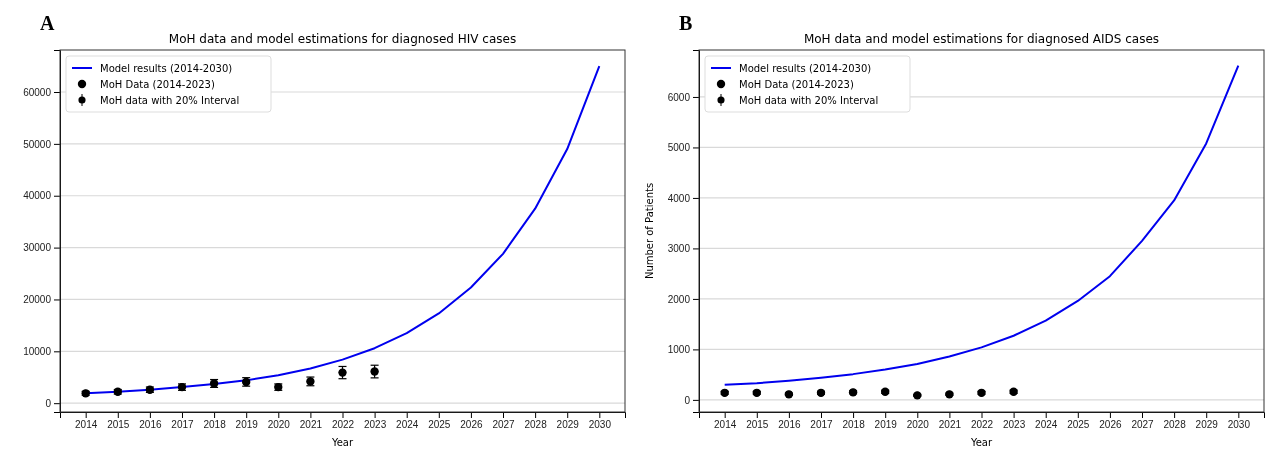 This screenshot has height=450, width=1279. I want to click on text: A, so click(47, 23).